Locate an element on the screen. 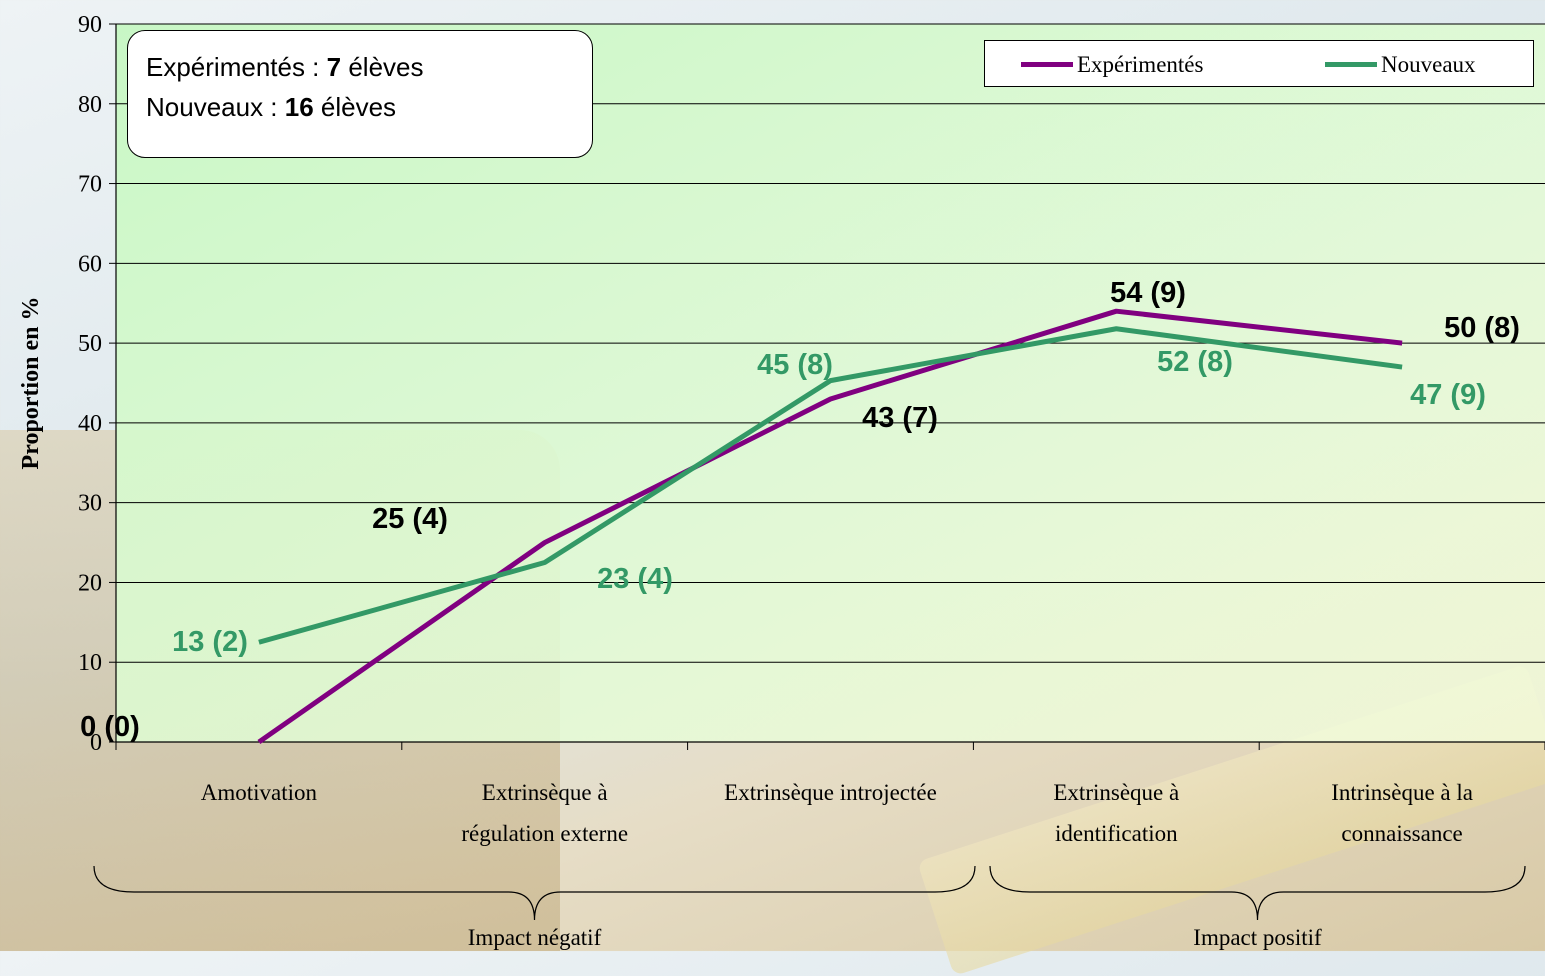 The height and width of the screenshot is (976, 1545). x-tick-label: Amotivation is located at coordinates (259, 792).